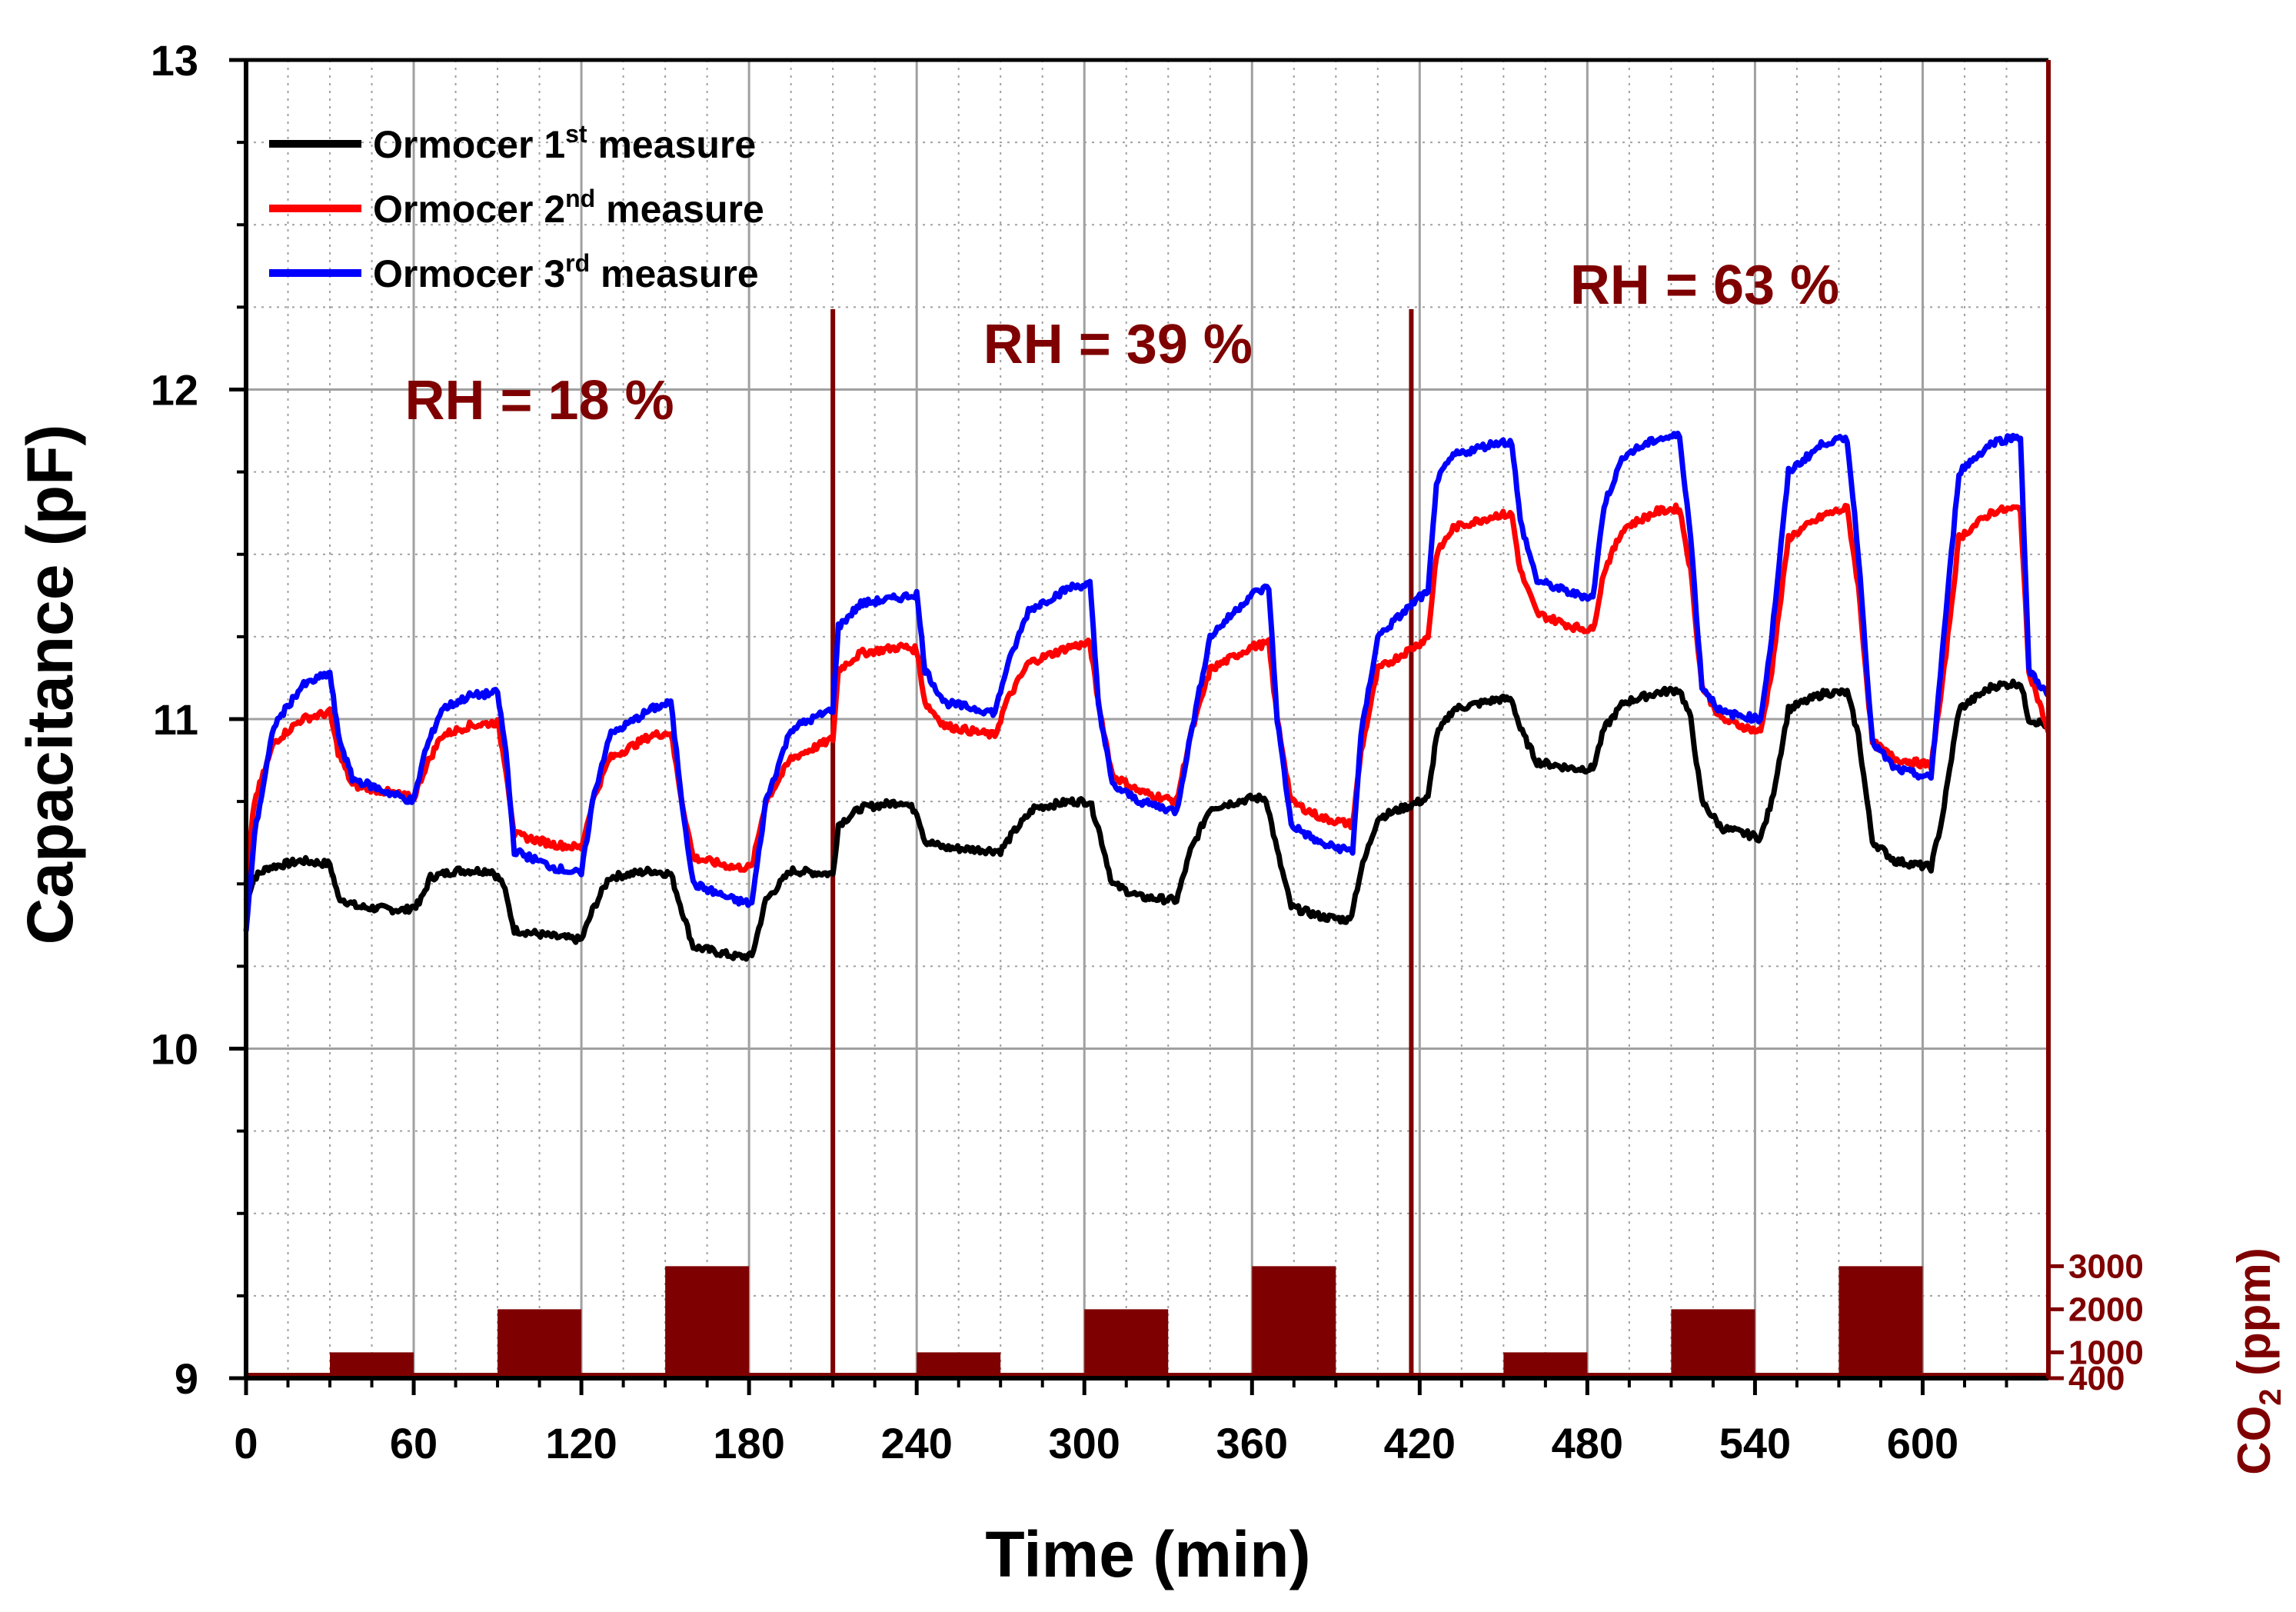 This screenshot has width=2296, height=1612. I want to click on y-tick-label: 13, so click(174, 60).